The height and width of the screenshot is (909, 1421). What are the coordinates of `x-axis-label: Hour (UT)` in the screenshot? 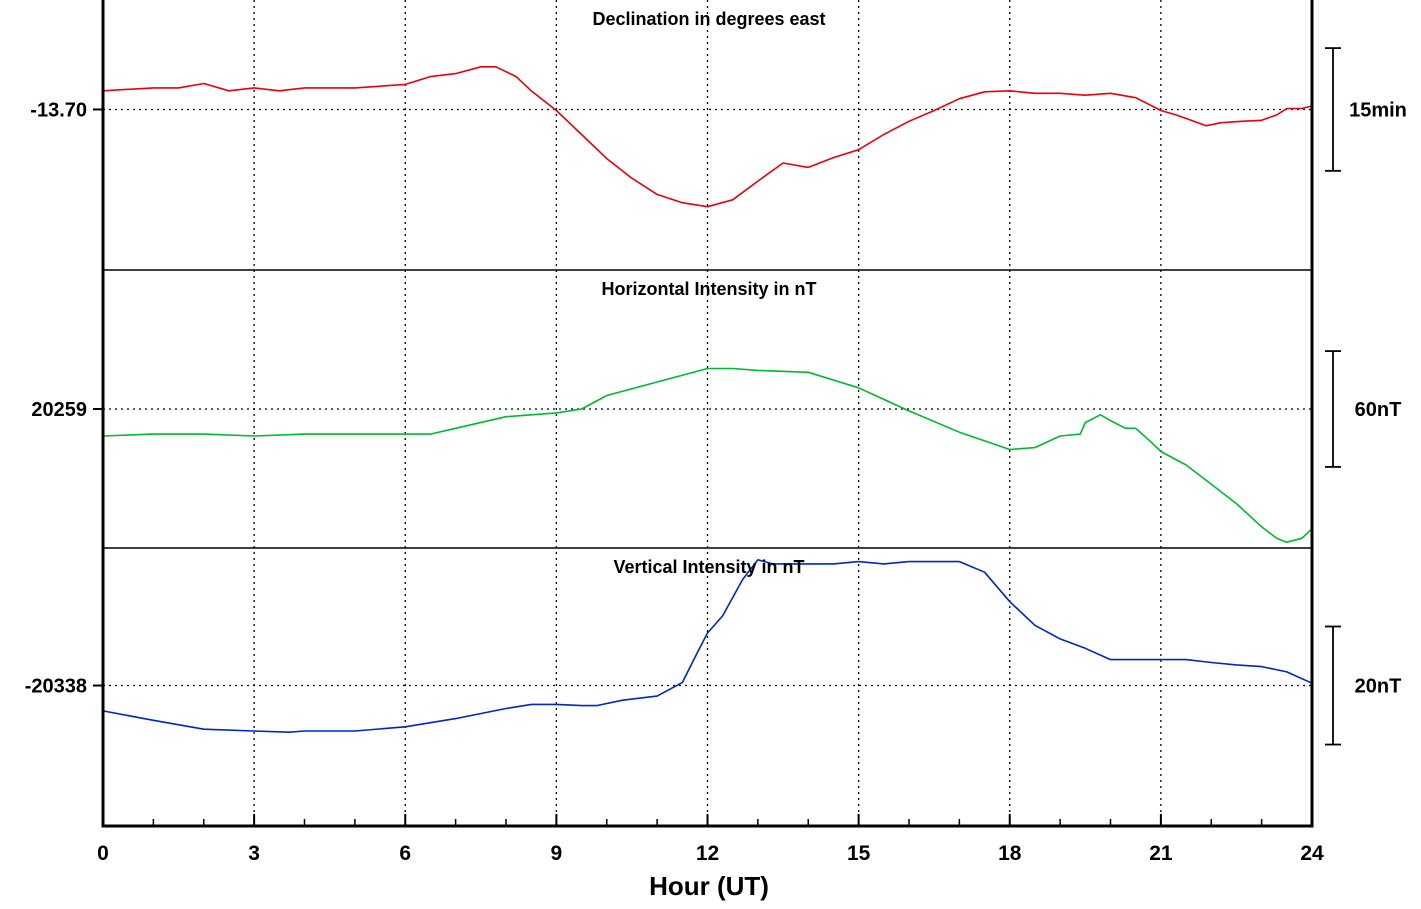 It's located at (709, 886).